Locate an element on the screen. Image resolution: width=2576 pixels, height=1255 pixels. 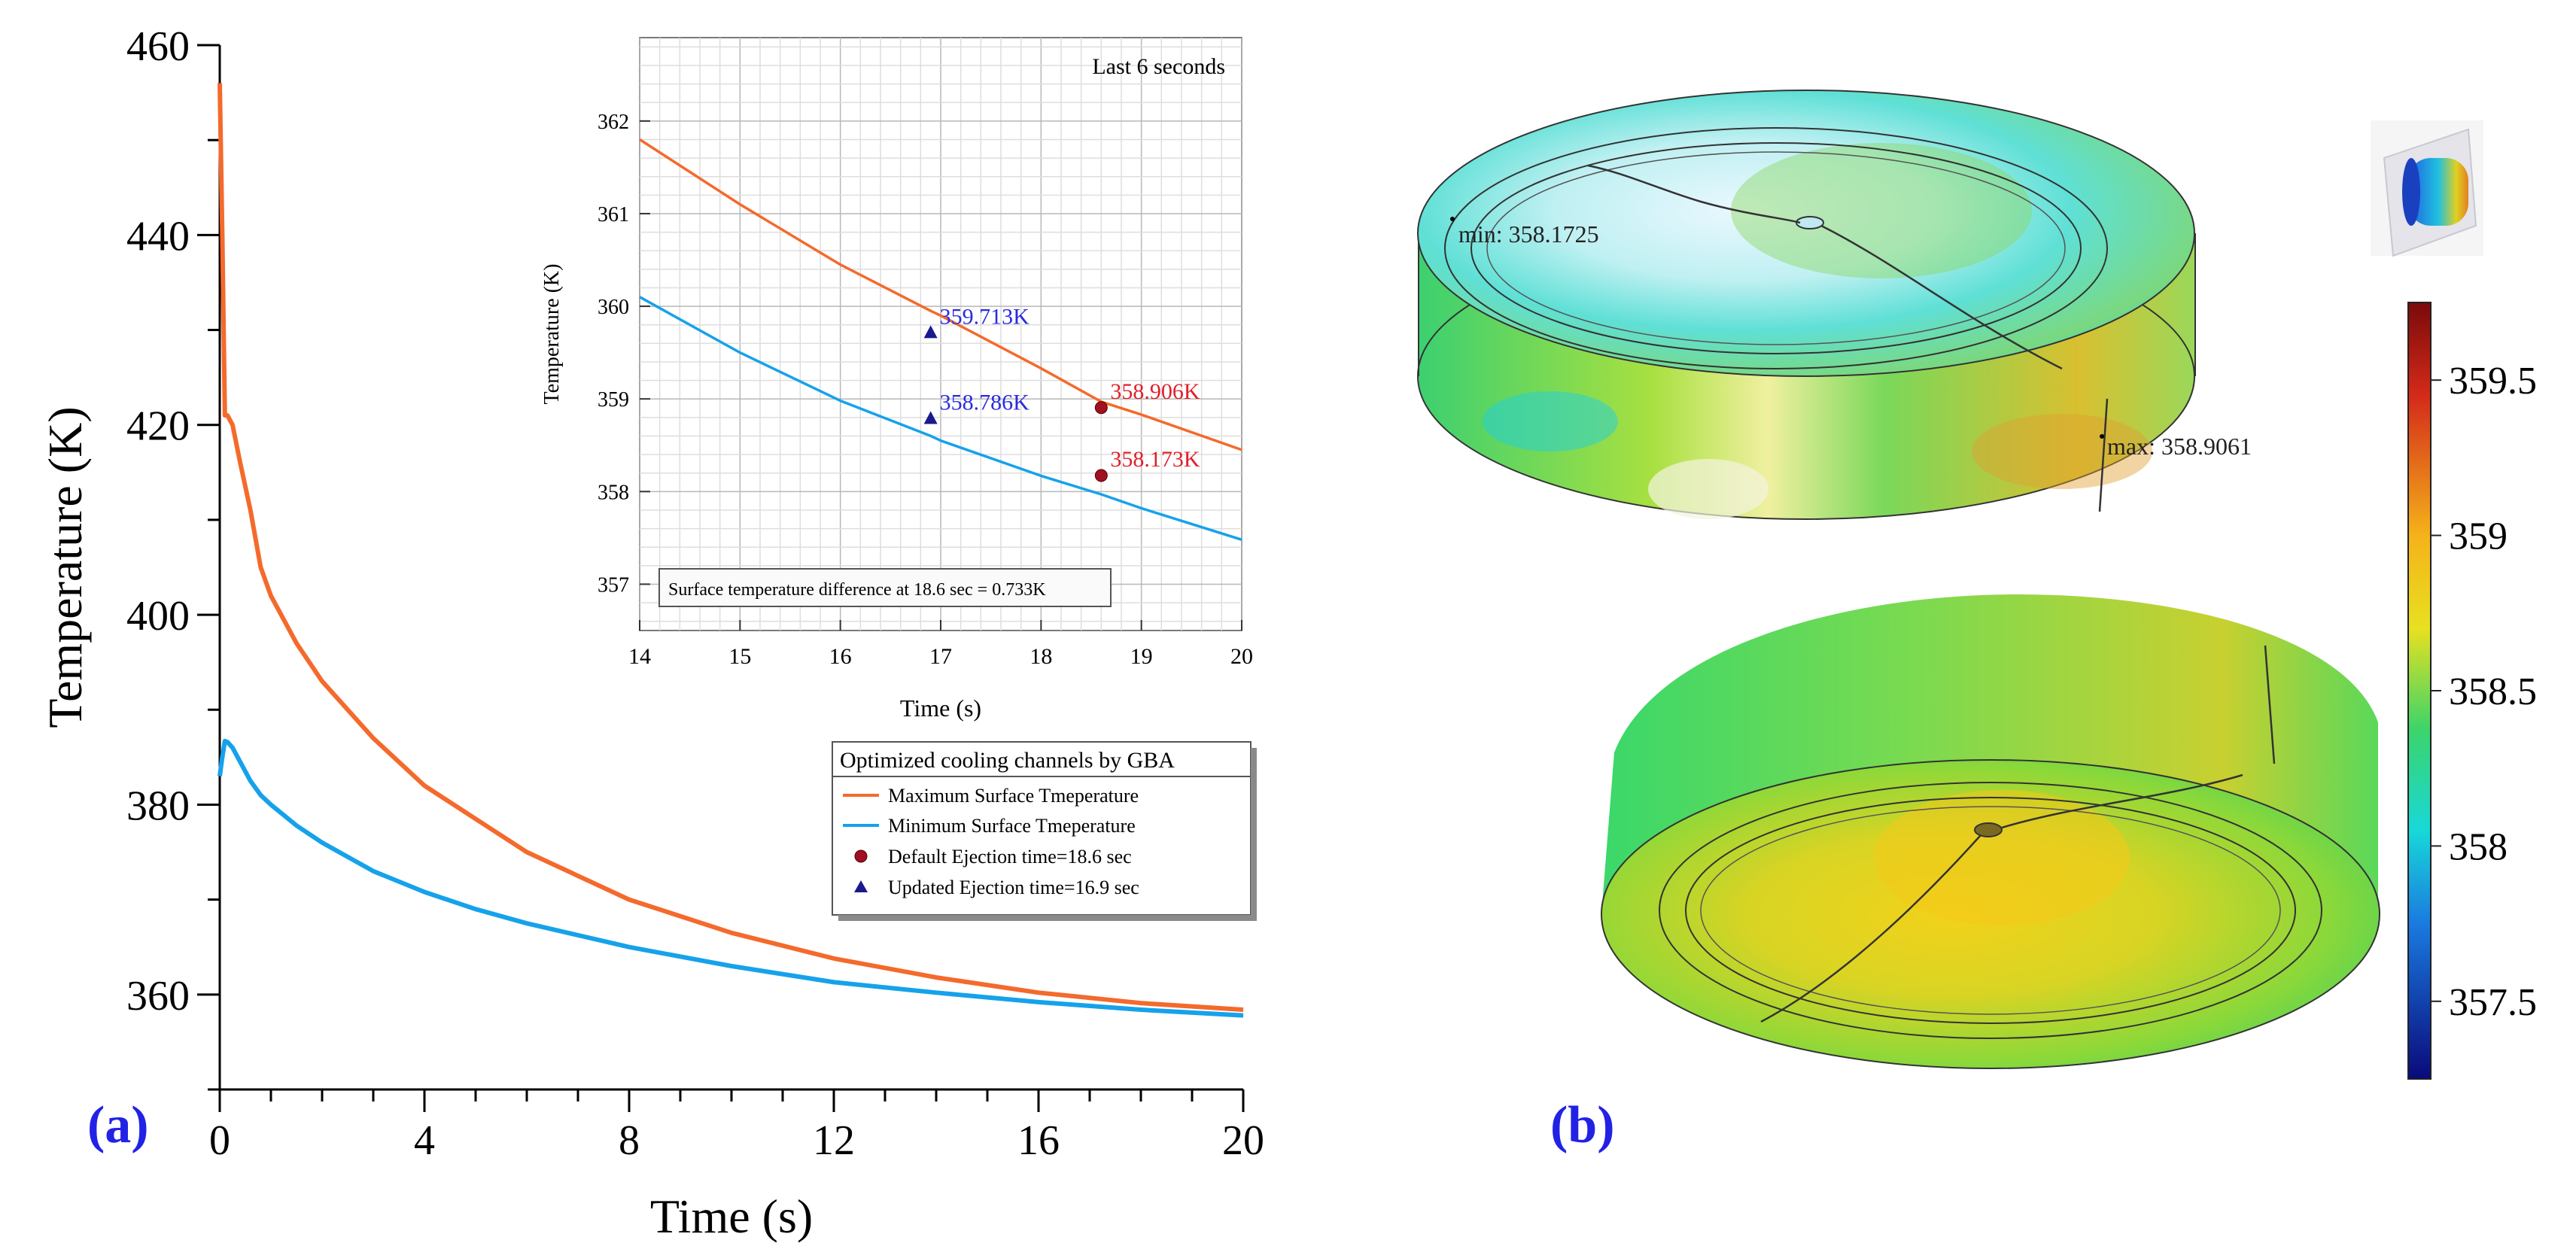
main-y-tick-label: 460 is located at coordinates (158, 46).